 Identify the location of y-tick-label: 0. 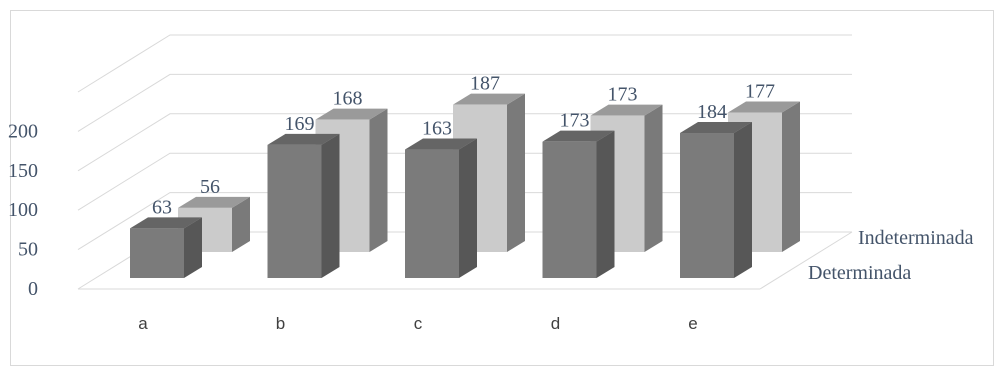
(33, 289).